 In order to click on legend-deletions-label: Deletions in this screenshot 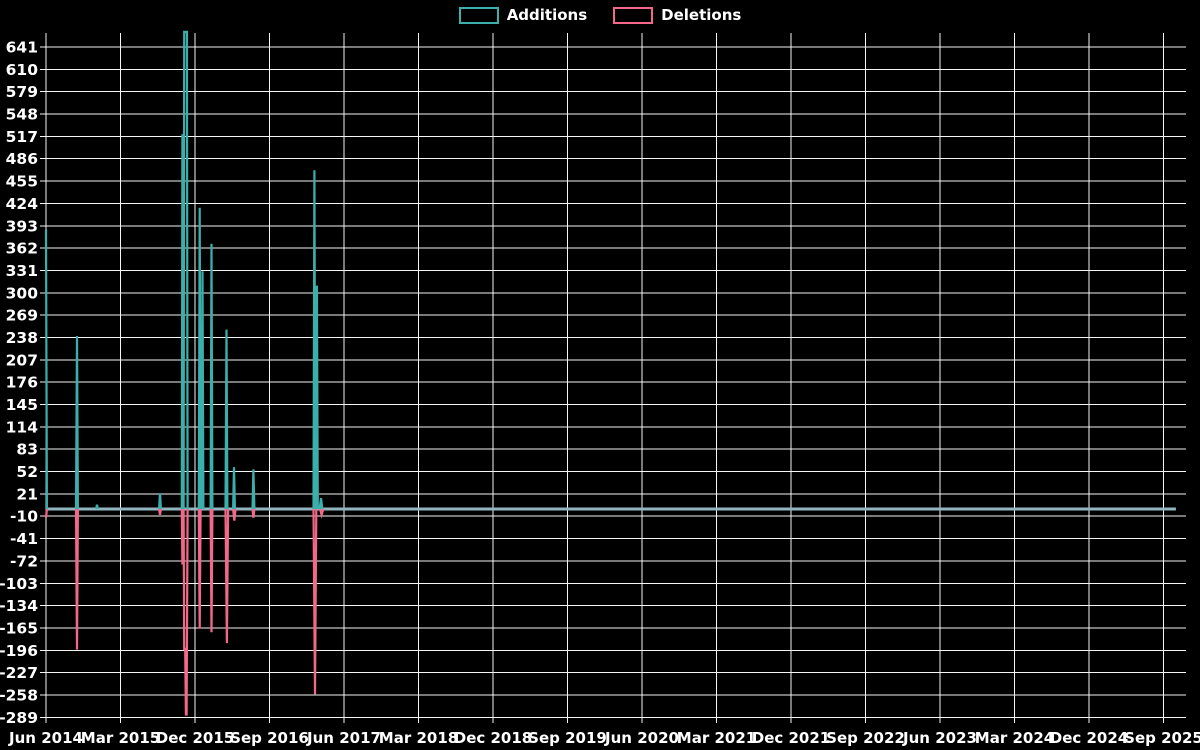, I will do `click(701, 15)`.